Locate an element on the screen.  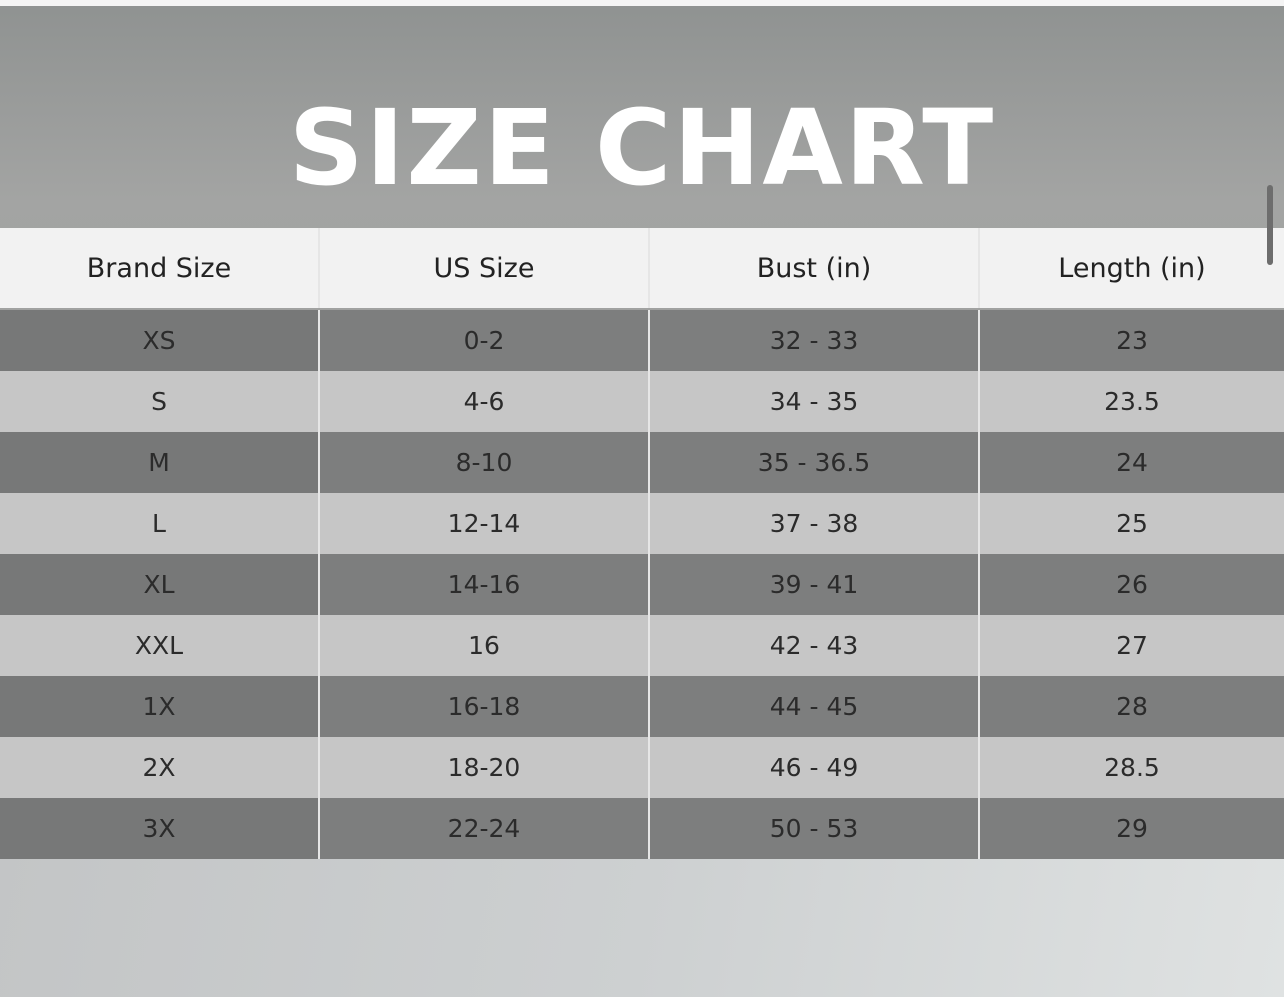
table-row: L 12-14 37 - 38 25 is located at coordinates (642, 523).